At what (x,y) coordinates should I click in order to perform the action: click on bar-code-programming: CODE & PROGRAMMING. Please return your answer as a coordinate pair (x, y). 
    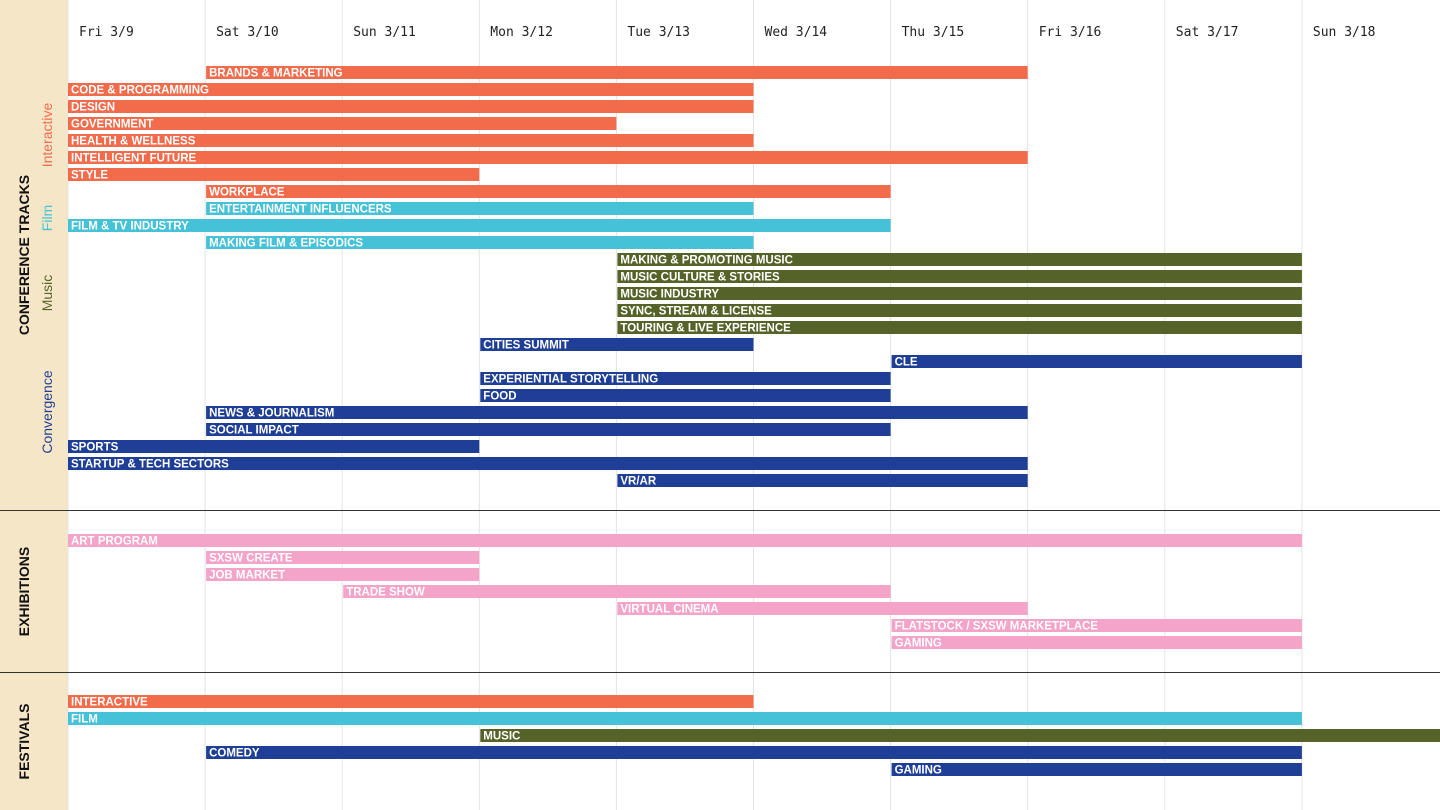
    Looking at the image, I should click on (411, 90).